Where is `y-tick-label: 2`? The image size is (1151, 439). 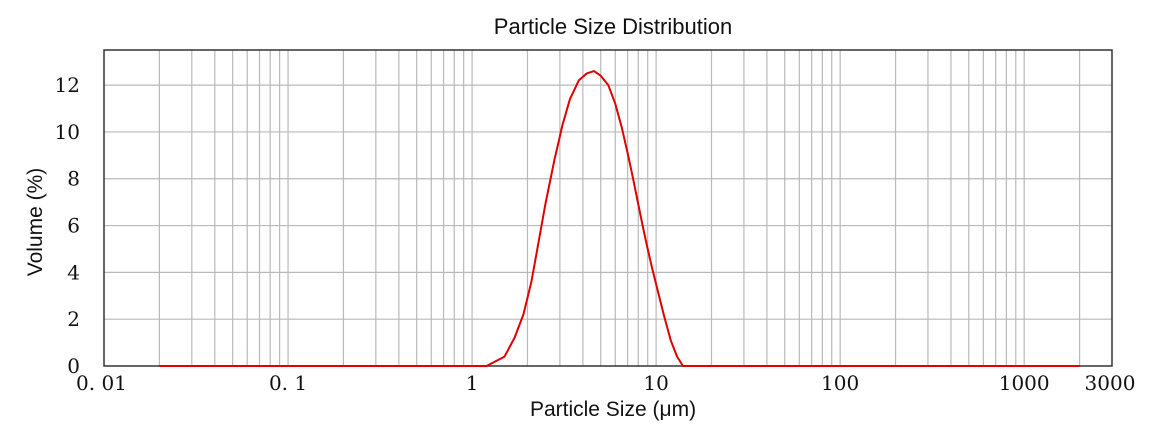 y-tick-label: 2 is located at coordinates (73, 319).